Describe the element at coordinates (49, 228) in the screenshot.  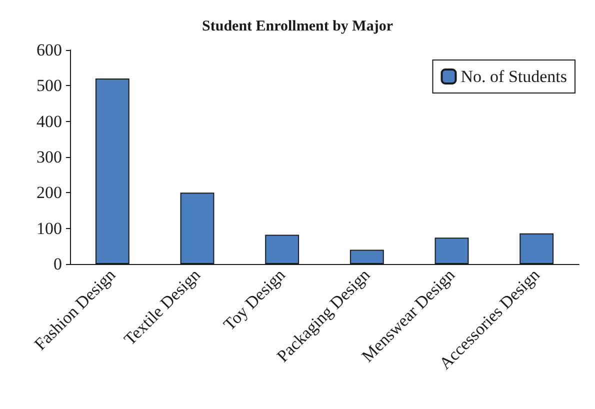
I see `y-tick-label: 100` at that location.